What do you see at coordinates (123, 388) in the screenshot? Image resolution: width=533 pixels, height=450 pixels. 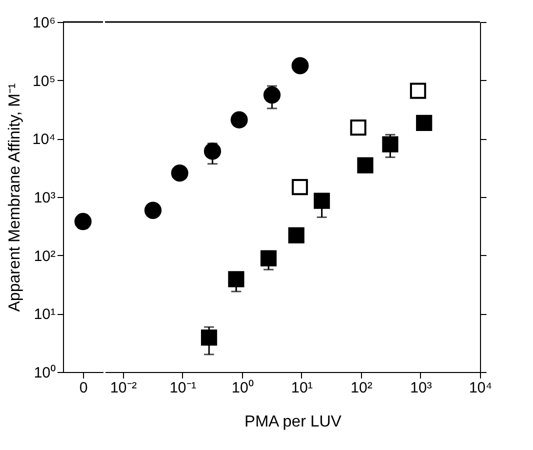 I see `x-tick-label: 10⁻²` at bounding box center [123, 388].